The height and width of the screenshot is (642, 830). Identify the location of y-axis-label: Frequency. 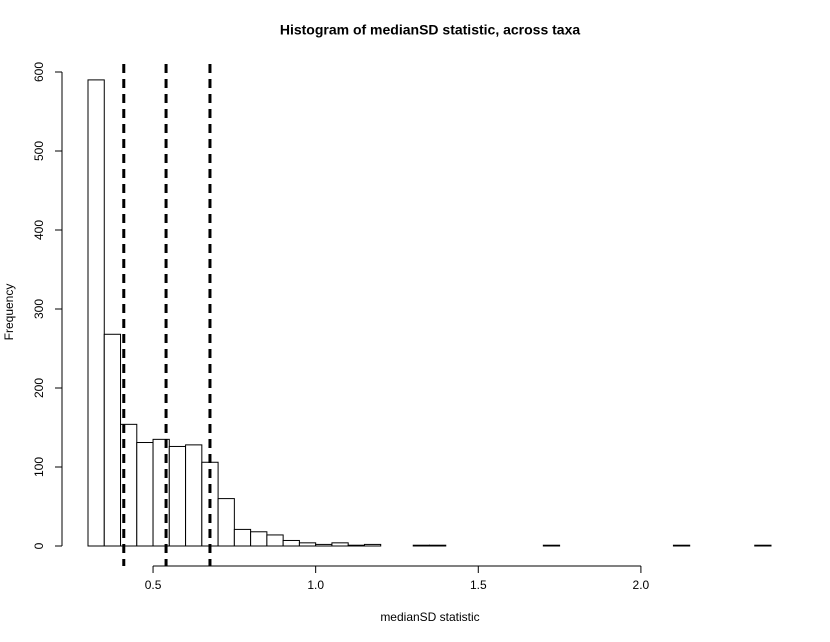
(9, 312).